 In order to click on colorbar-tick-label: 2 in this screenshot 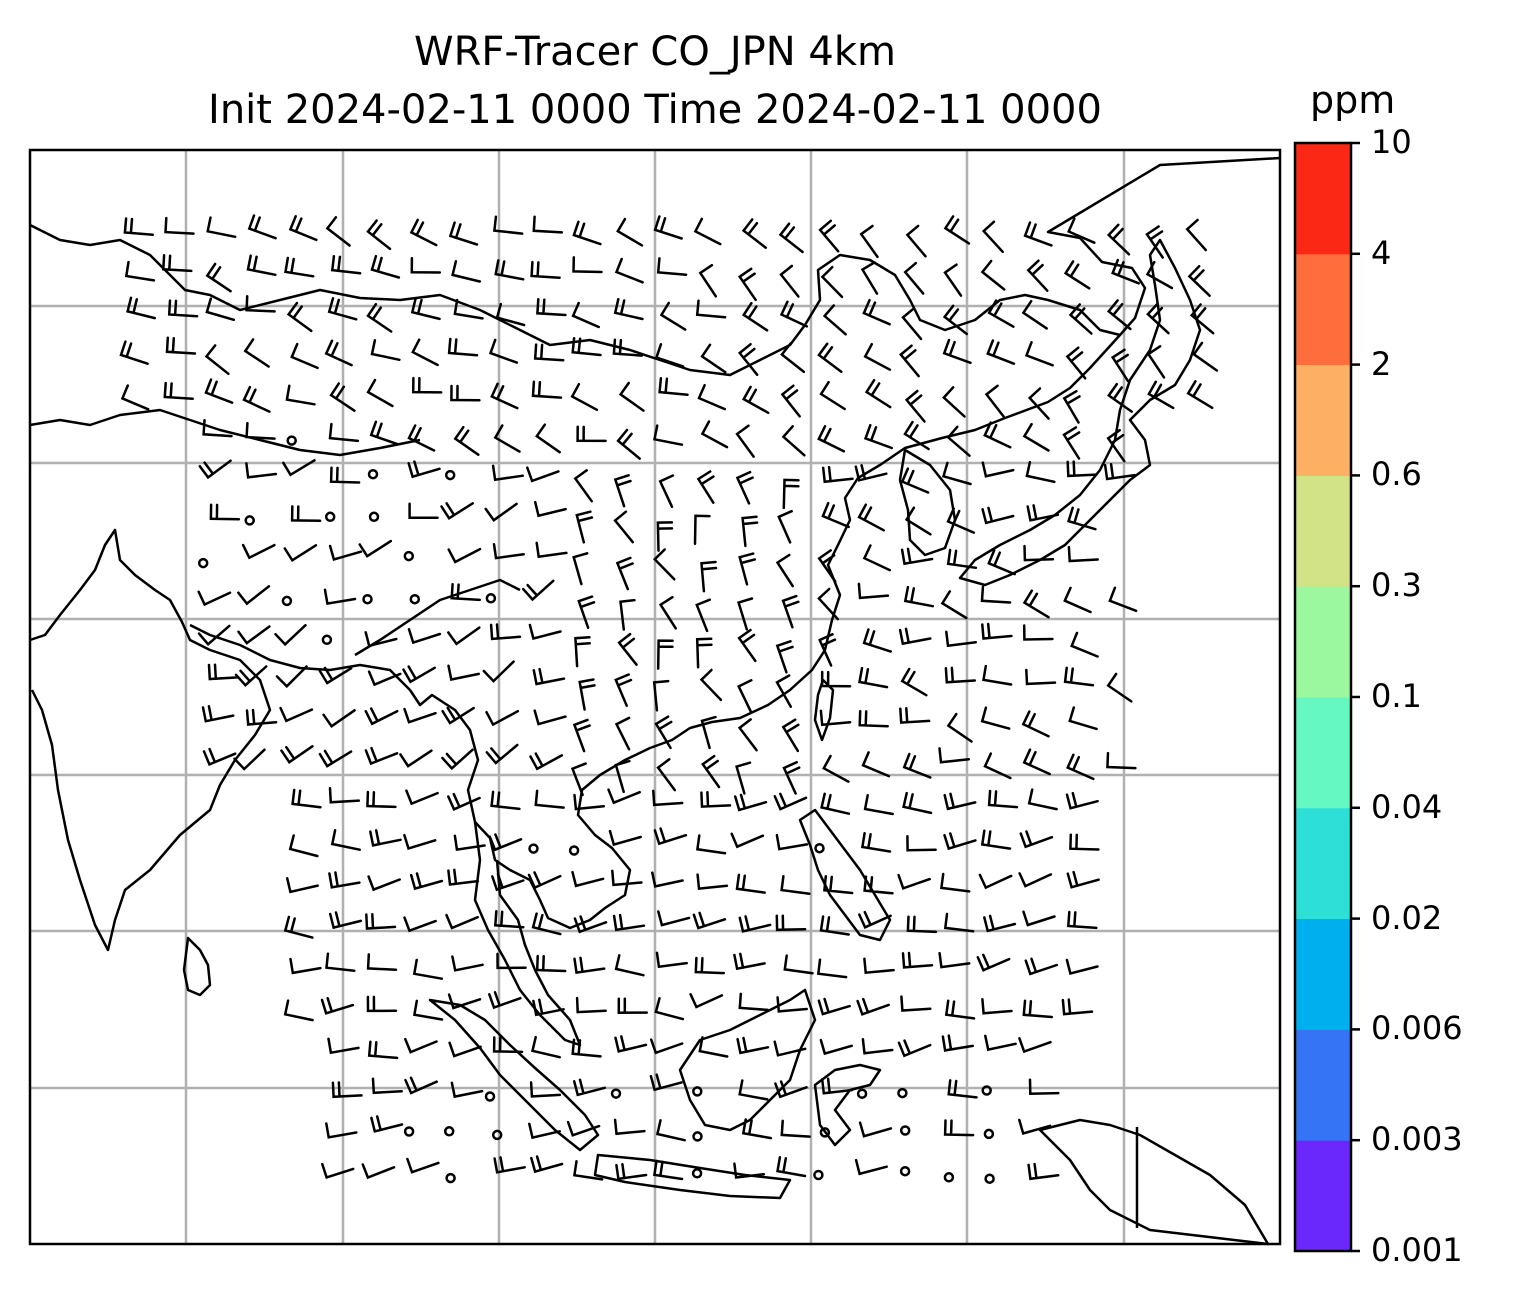, I will do `click(1381, 363)`.